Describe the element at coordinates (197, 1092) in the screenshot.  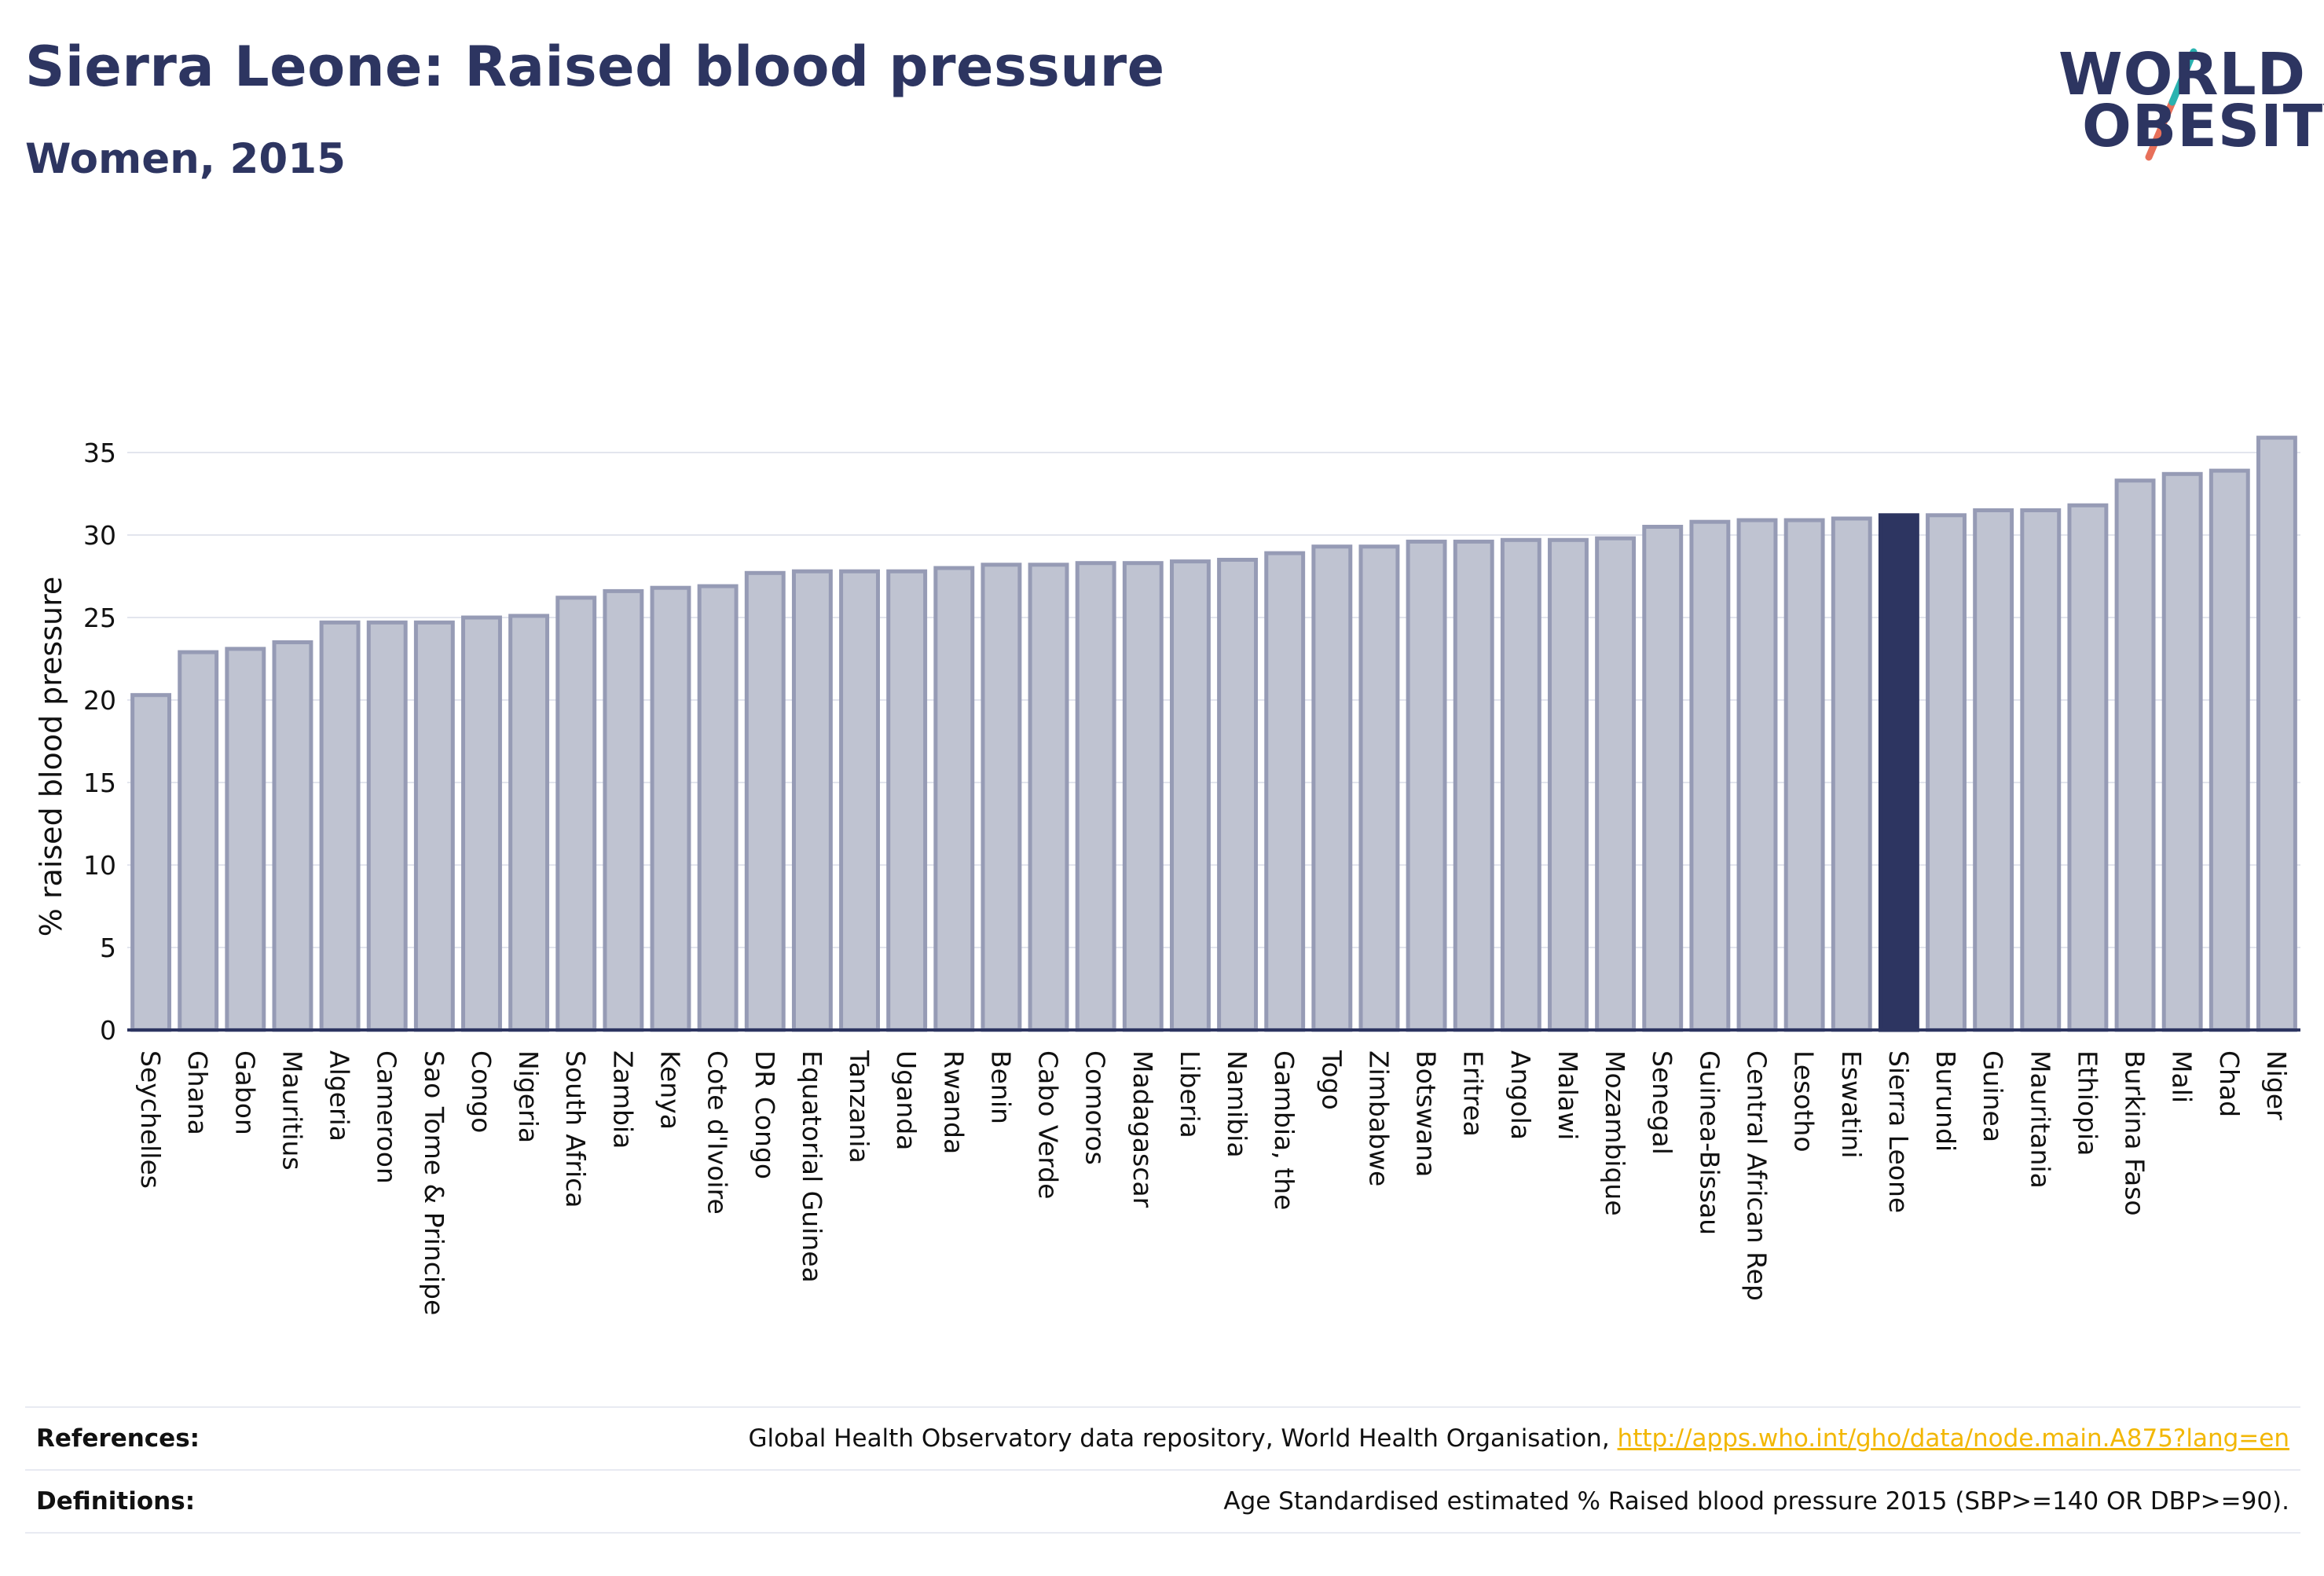
I see `x-tick-label: Ghana` at that location.